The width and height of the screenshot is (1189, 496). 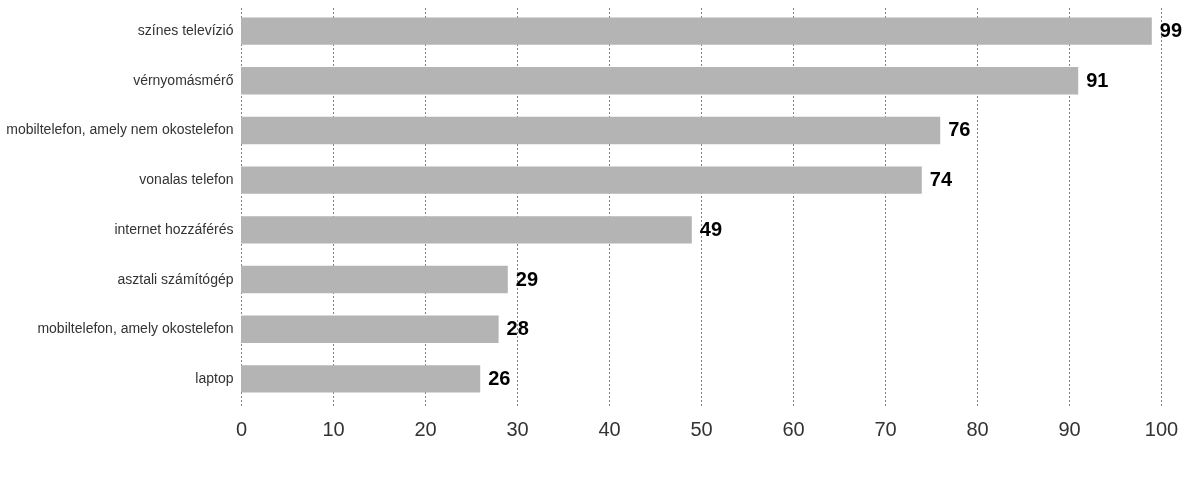 I want to click on x-tick-label: 70, so click(x=885, y=428).